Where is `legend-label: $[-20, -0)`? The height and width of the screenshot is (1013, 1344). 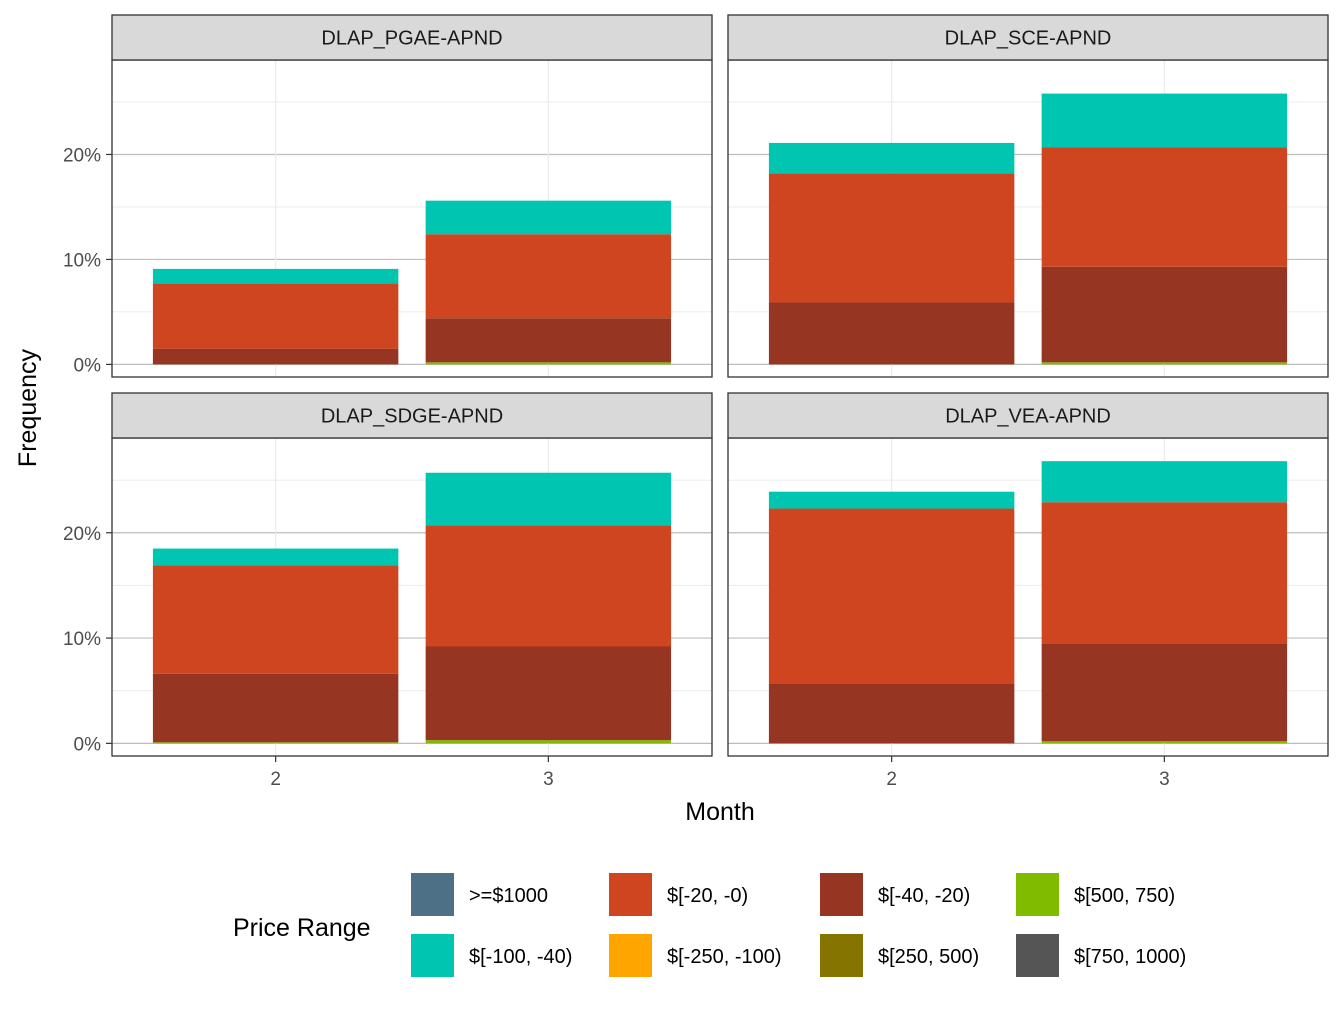 legend-label: $[-20, -0) is located at coordinates (707, 896).